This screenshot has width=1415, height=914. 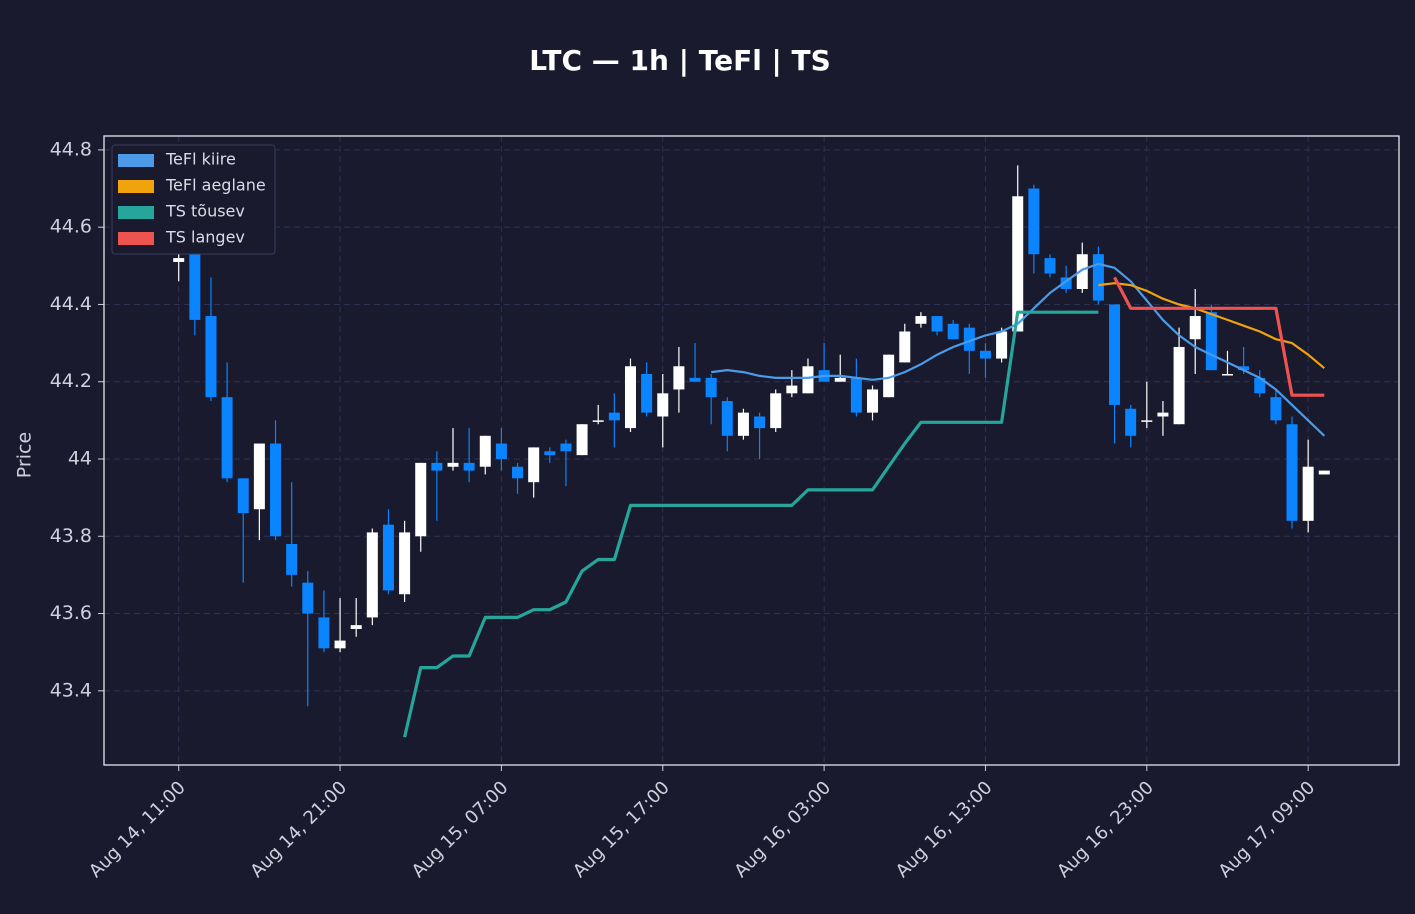 I want to click on y-tick-label: 44.8, so click(x=71, y=149).